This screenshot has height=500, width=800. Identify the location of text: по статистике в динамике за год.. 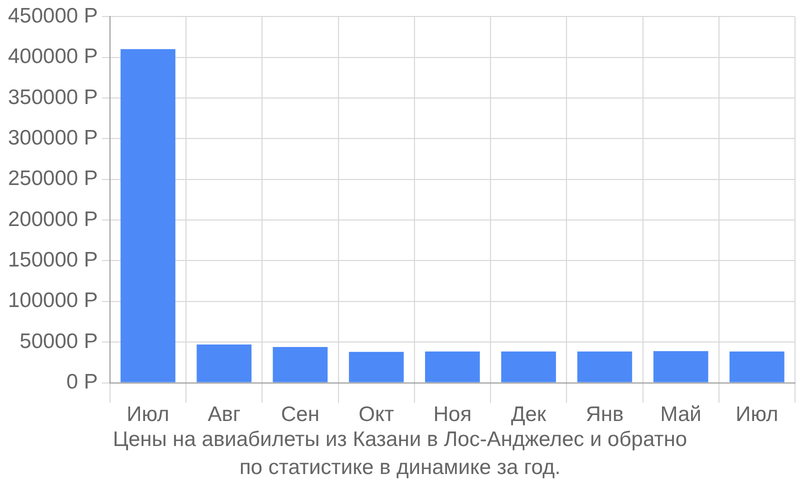
(400, 468).